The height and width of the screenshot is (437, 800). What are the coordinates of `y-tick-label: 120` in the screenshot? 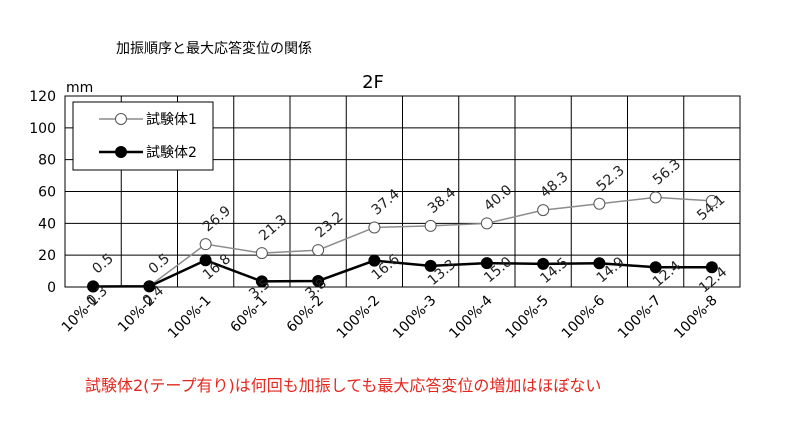 It's located at (42, 97).